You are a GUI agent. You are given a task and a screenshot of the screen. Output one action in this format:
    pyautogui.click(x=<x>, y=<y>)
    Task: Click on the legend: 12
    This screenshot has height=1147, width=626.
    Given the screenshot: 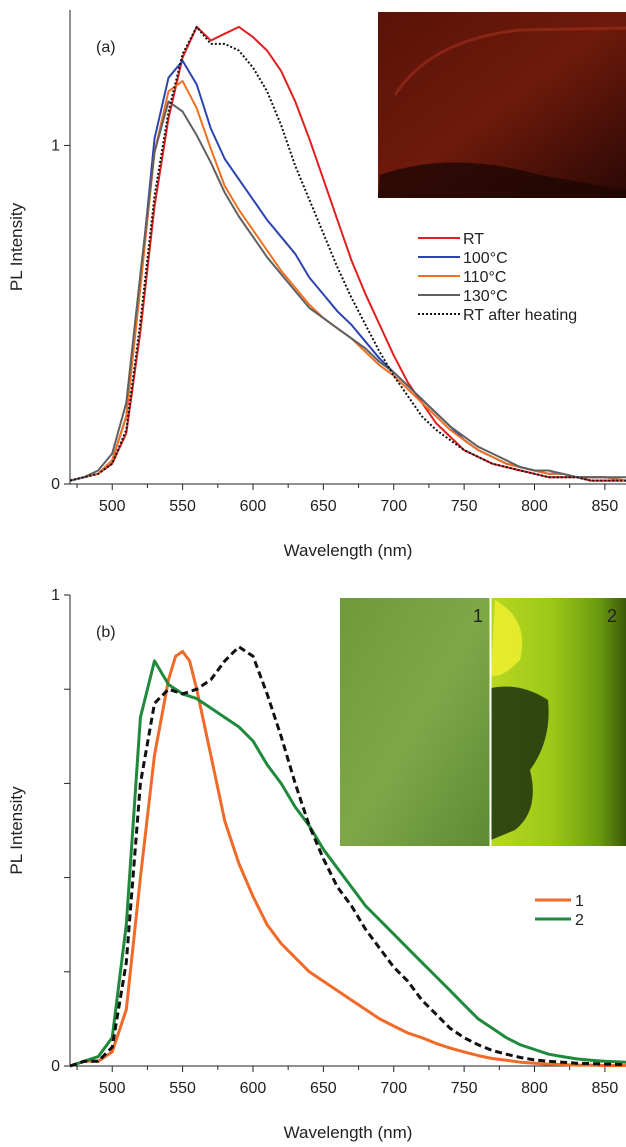 What is the action you would take?
    pyautogui.click(x=559, y=911)
    